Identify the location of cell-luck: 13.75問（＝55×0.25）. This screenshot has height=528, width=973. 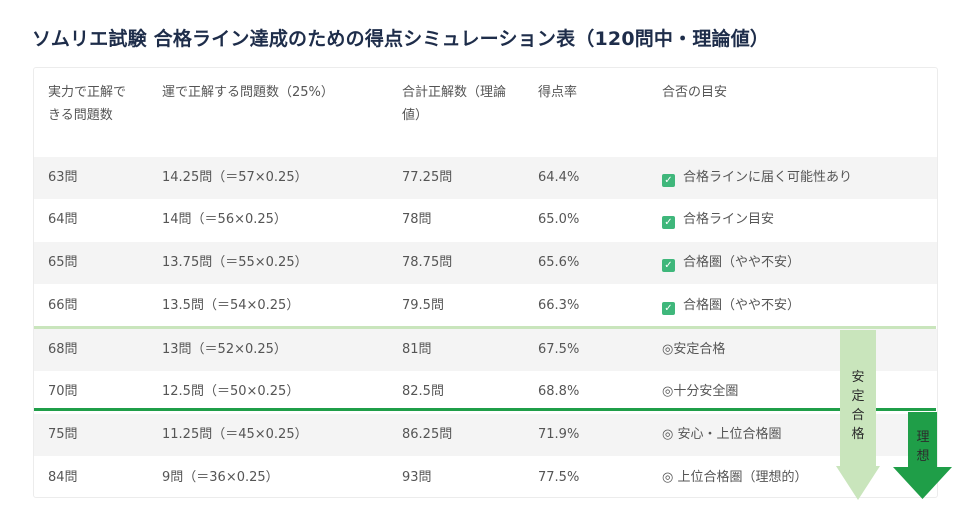
(235, 262).